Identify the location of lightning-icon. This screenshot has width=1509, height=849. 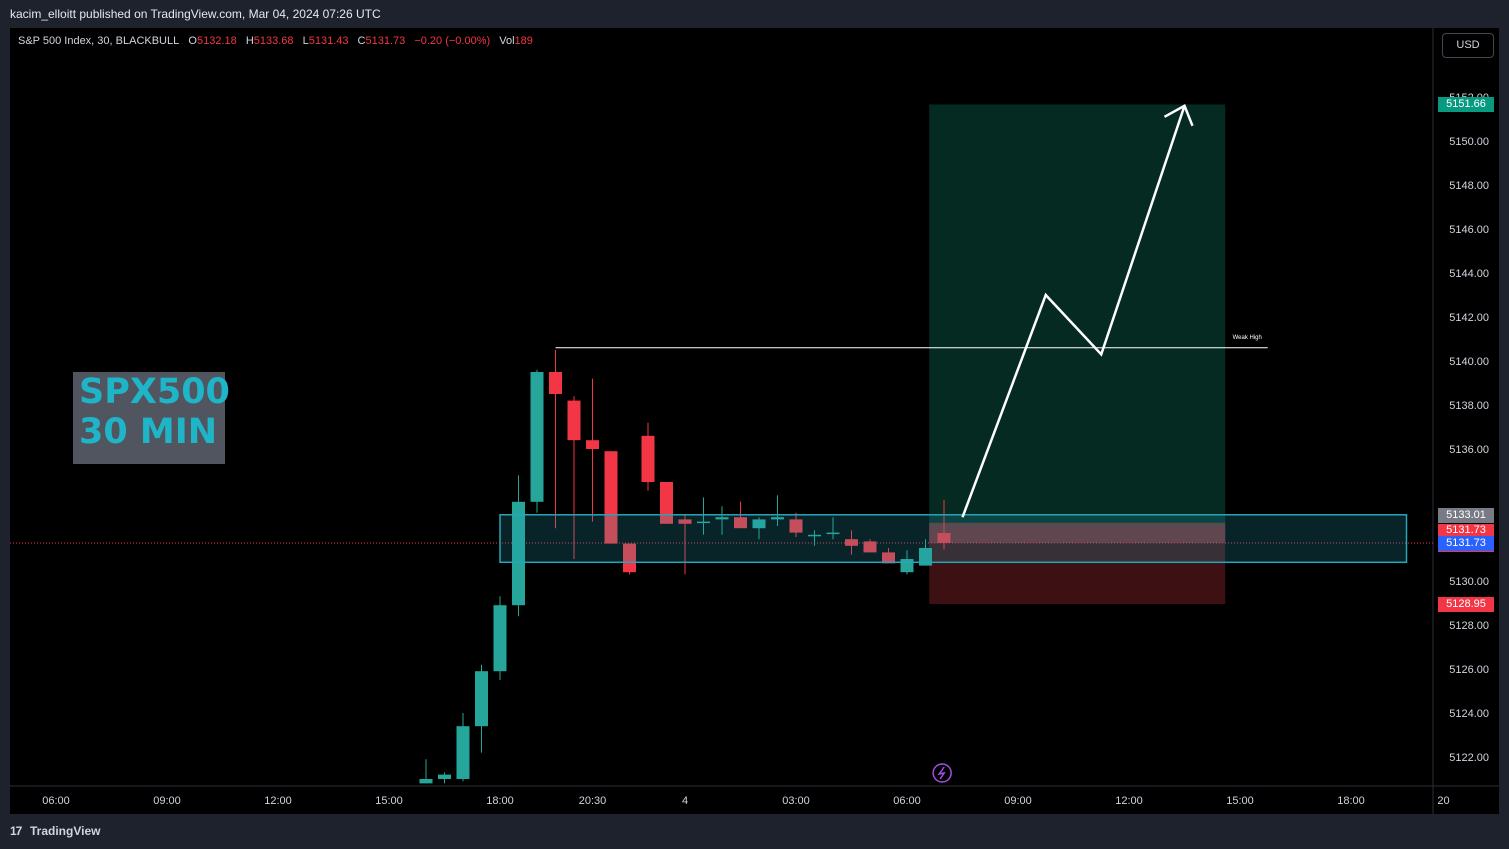
(942, 773).